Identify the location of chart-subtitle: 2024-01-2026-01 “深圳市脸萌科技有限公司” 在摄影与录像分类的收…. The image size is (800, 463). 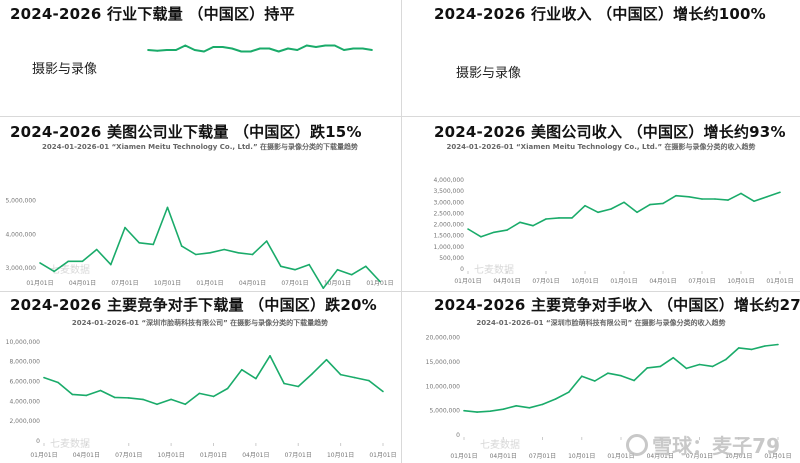
(601, 323).